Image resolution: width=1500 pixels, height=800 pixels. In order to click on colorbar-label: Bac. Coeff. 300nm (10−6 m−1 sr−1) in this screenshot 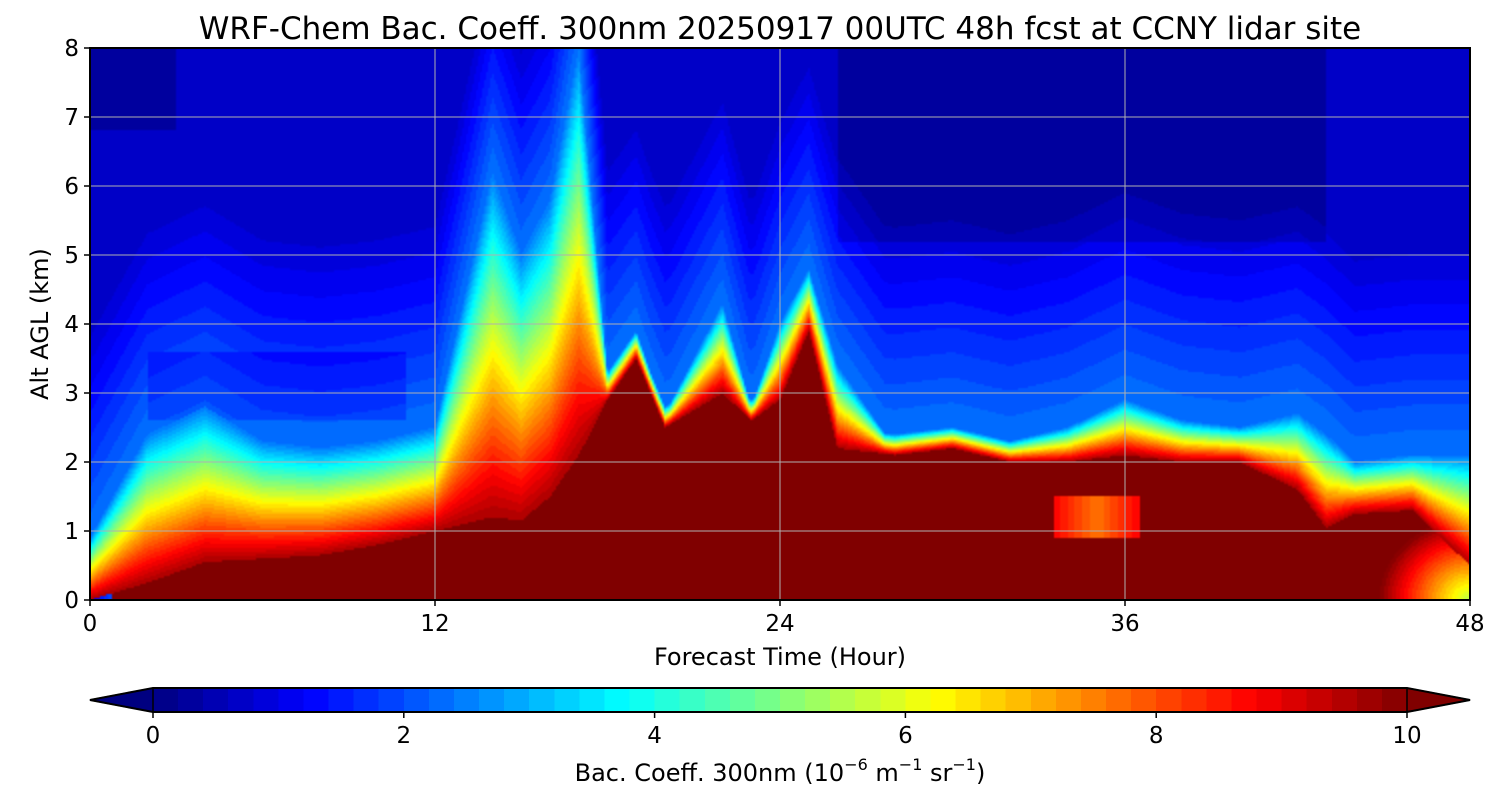, I will do `click(780, 771)`.